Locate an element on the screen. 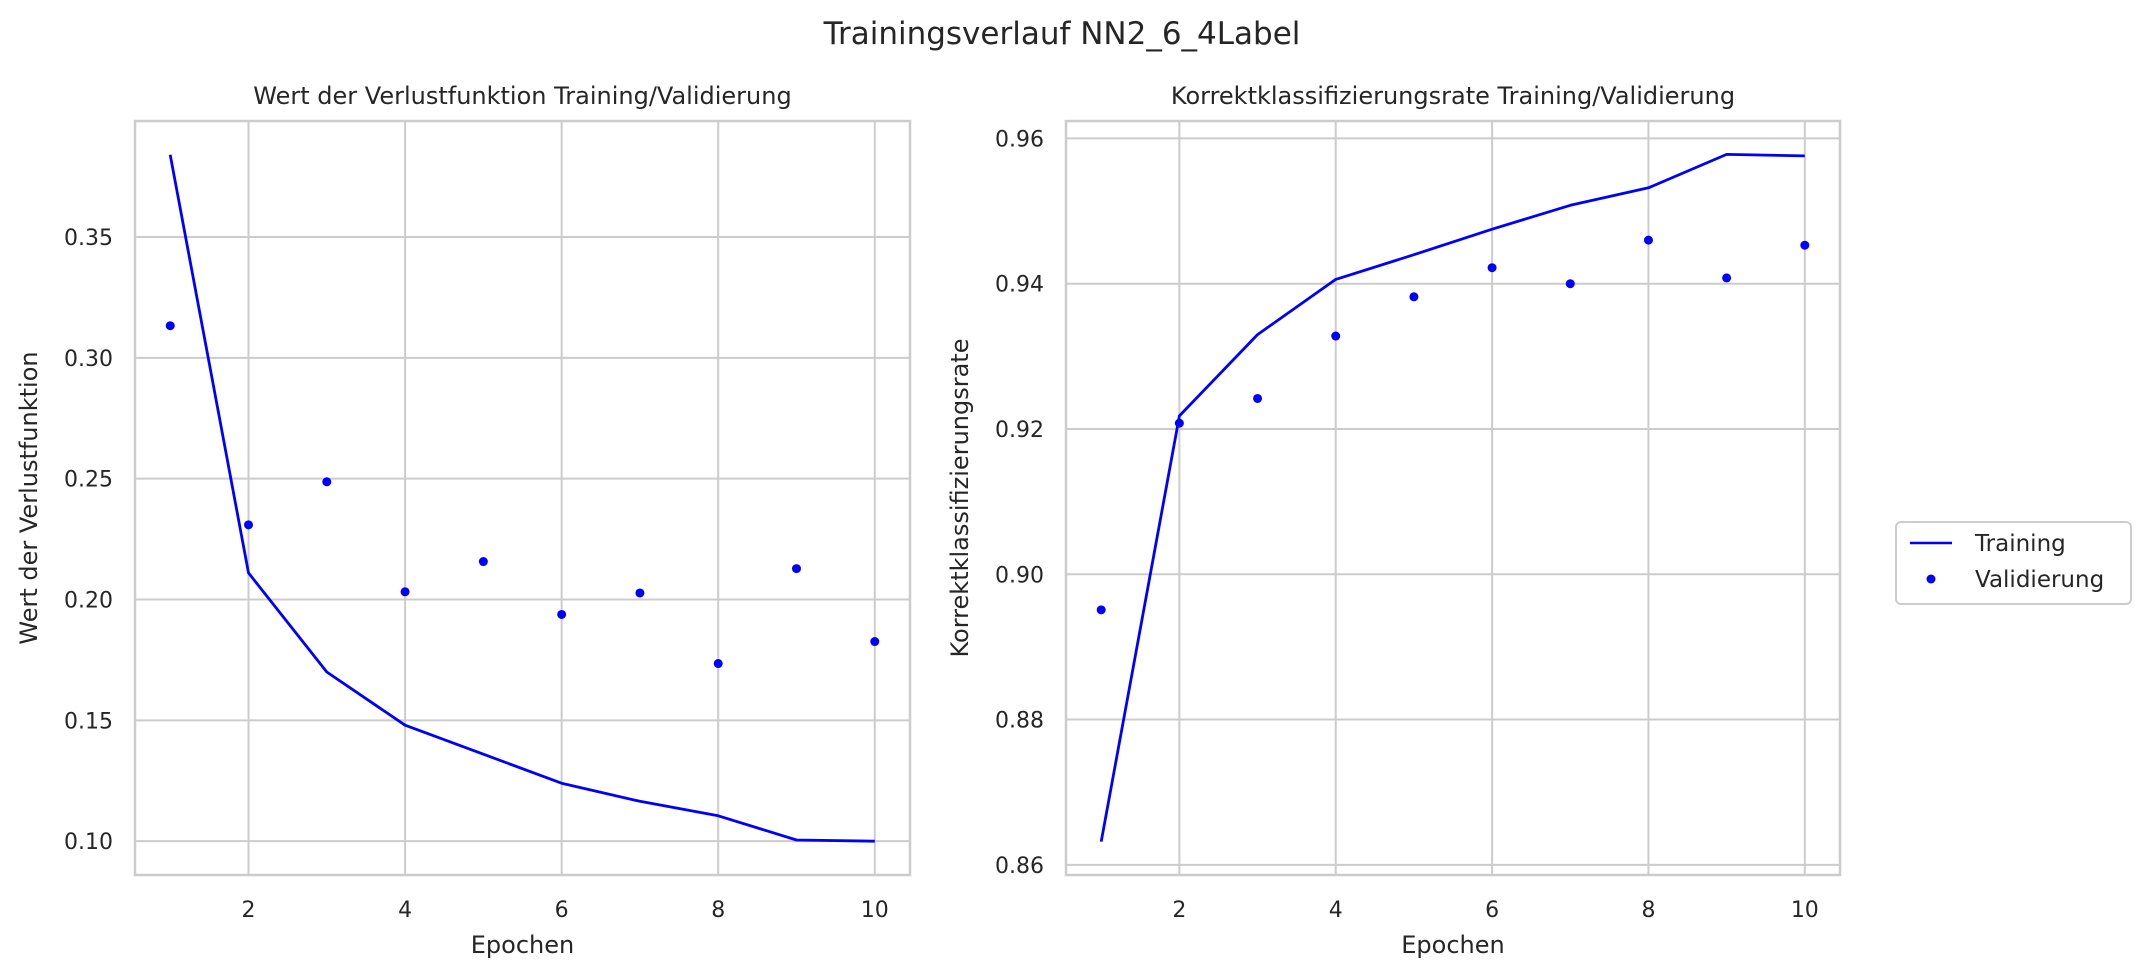 The image size is (2145, 979). legend-frame is located at coordinates (2013, 563).